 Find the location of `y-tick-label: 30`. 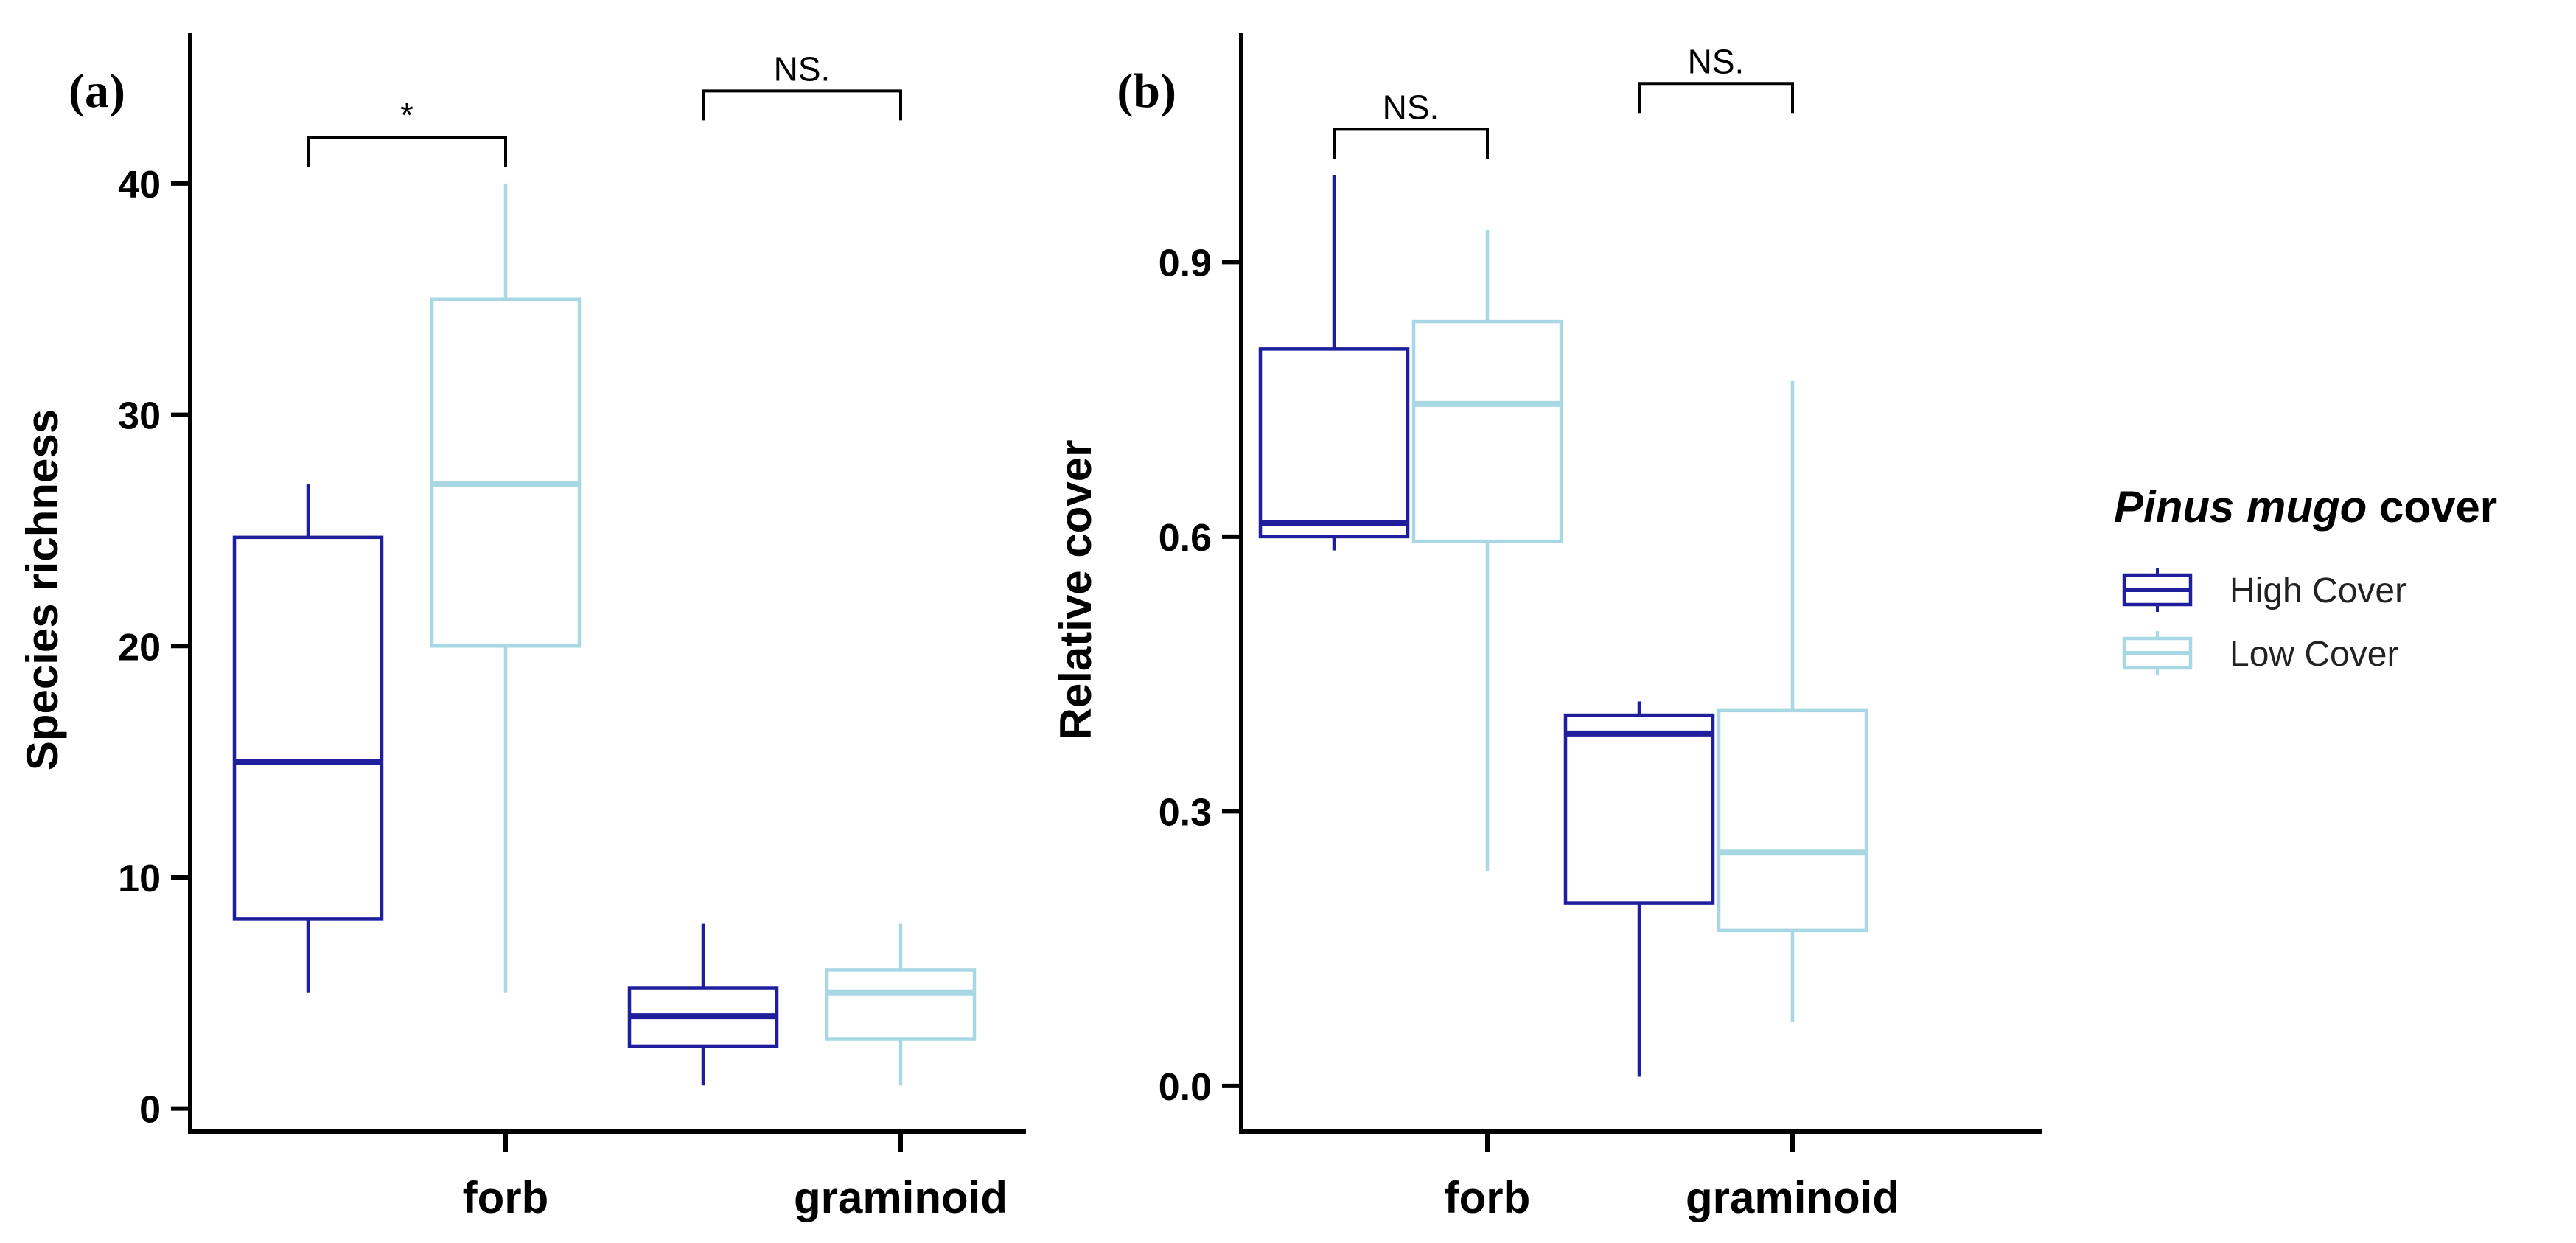

y-tick-label: 30 is located at coordinates (139, 416).